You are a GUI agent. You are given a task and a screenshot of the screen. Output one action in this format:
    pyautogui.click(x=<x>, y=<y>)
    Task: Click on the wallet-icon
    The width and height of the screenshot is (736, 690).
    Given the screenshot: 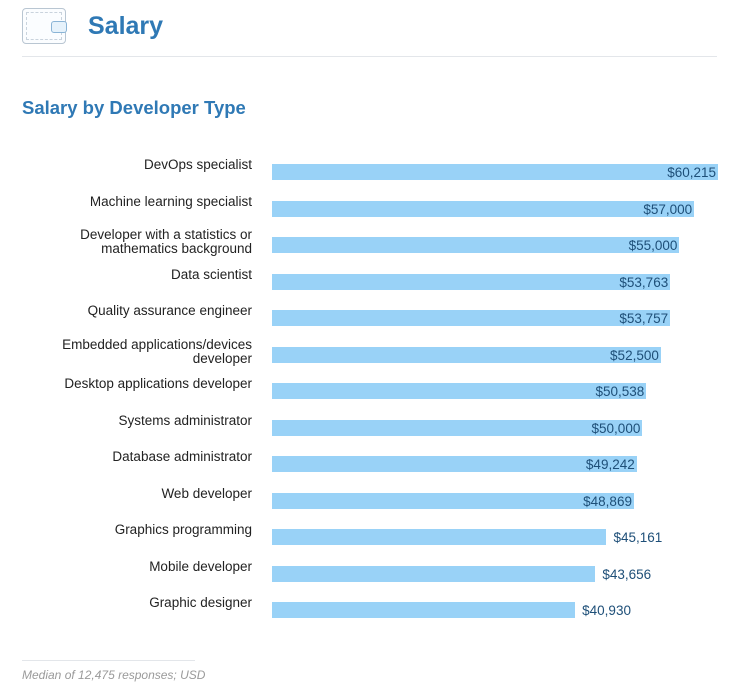 What is the action you would take?
    pyautogui.click(x=44, y=26)
    